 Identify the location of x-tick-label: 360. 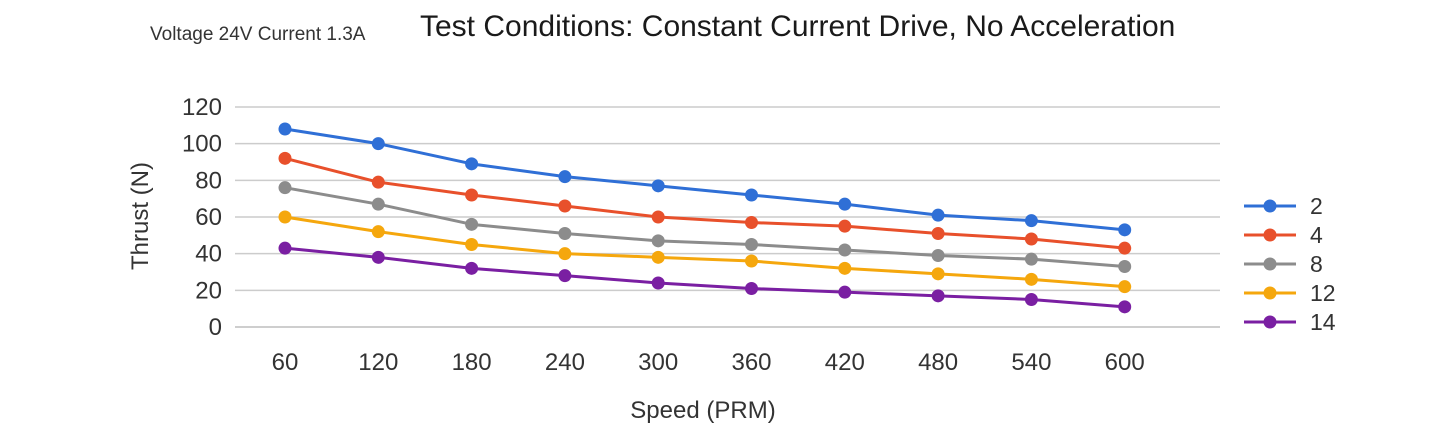
(751, 362).